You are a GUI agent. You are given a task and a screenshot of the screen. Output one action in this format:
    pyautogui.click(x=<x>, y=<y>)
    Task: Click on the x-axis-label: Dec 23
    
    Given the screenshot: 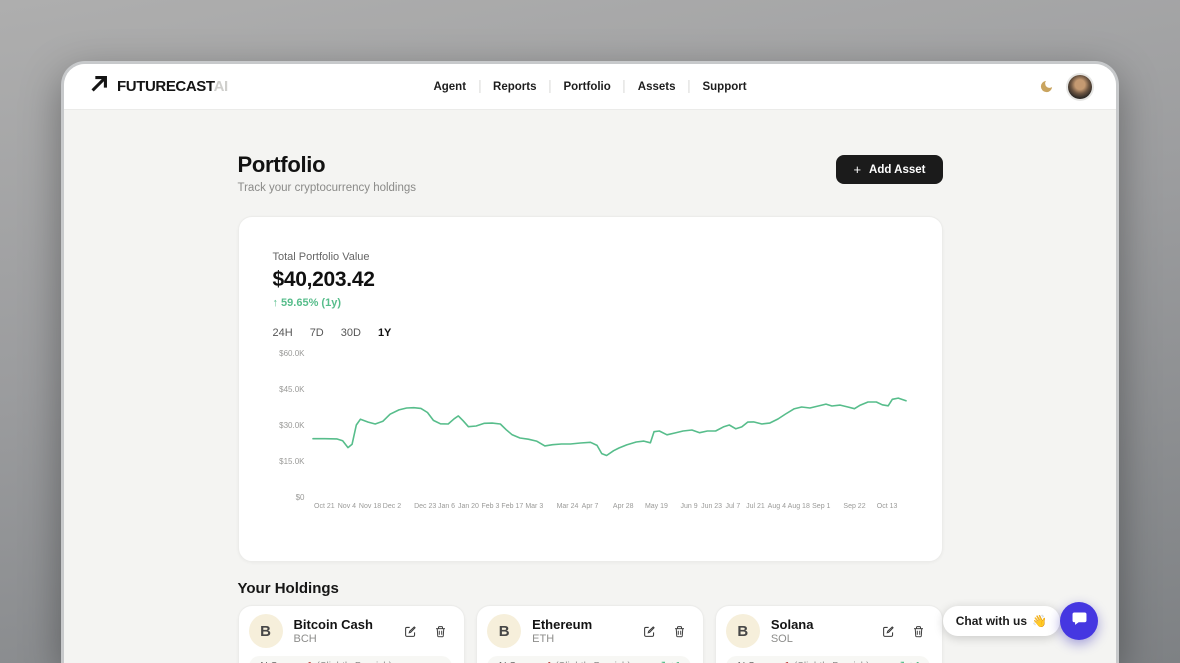 What is the action you would take?
    pyautogui.click(x=425, y=506)
    